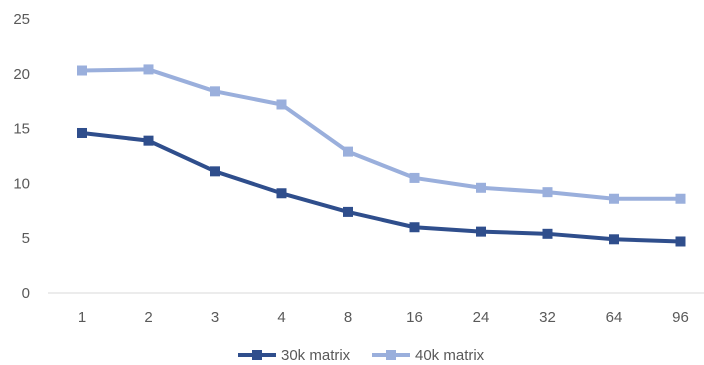  Describe the element at coordinates (21, 74) in the screenshot. I see `y-tick-label: 20` at that location.